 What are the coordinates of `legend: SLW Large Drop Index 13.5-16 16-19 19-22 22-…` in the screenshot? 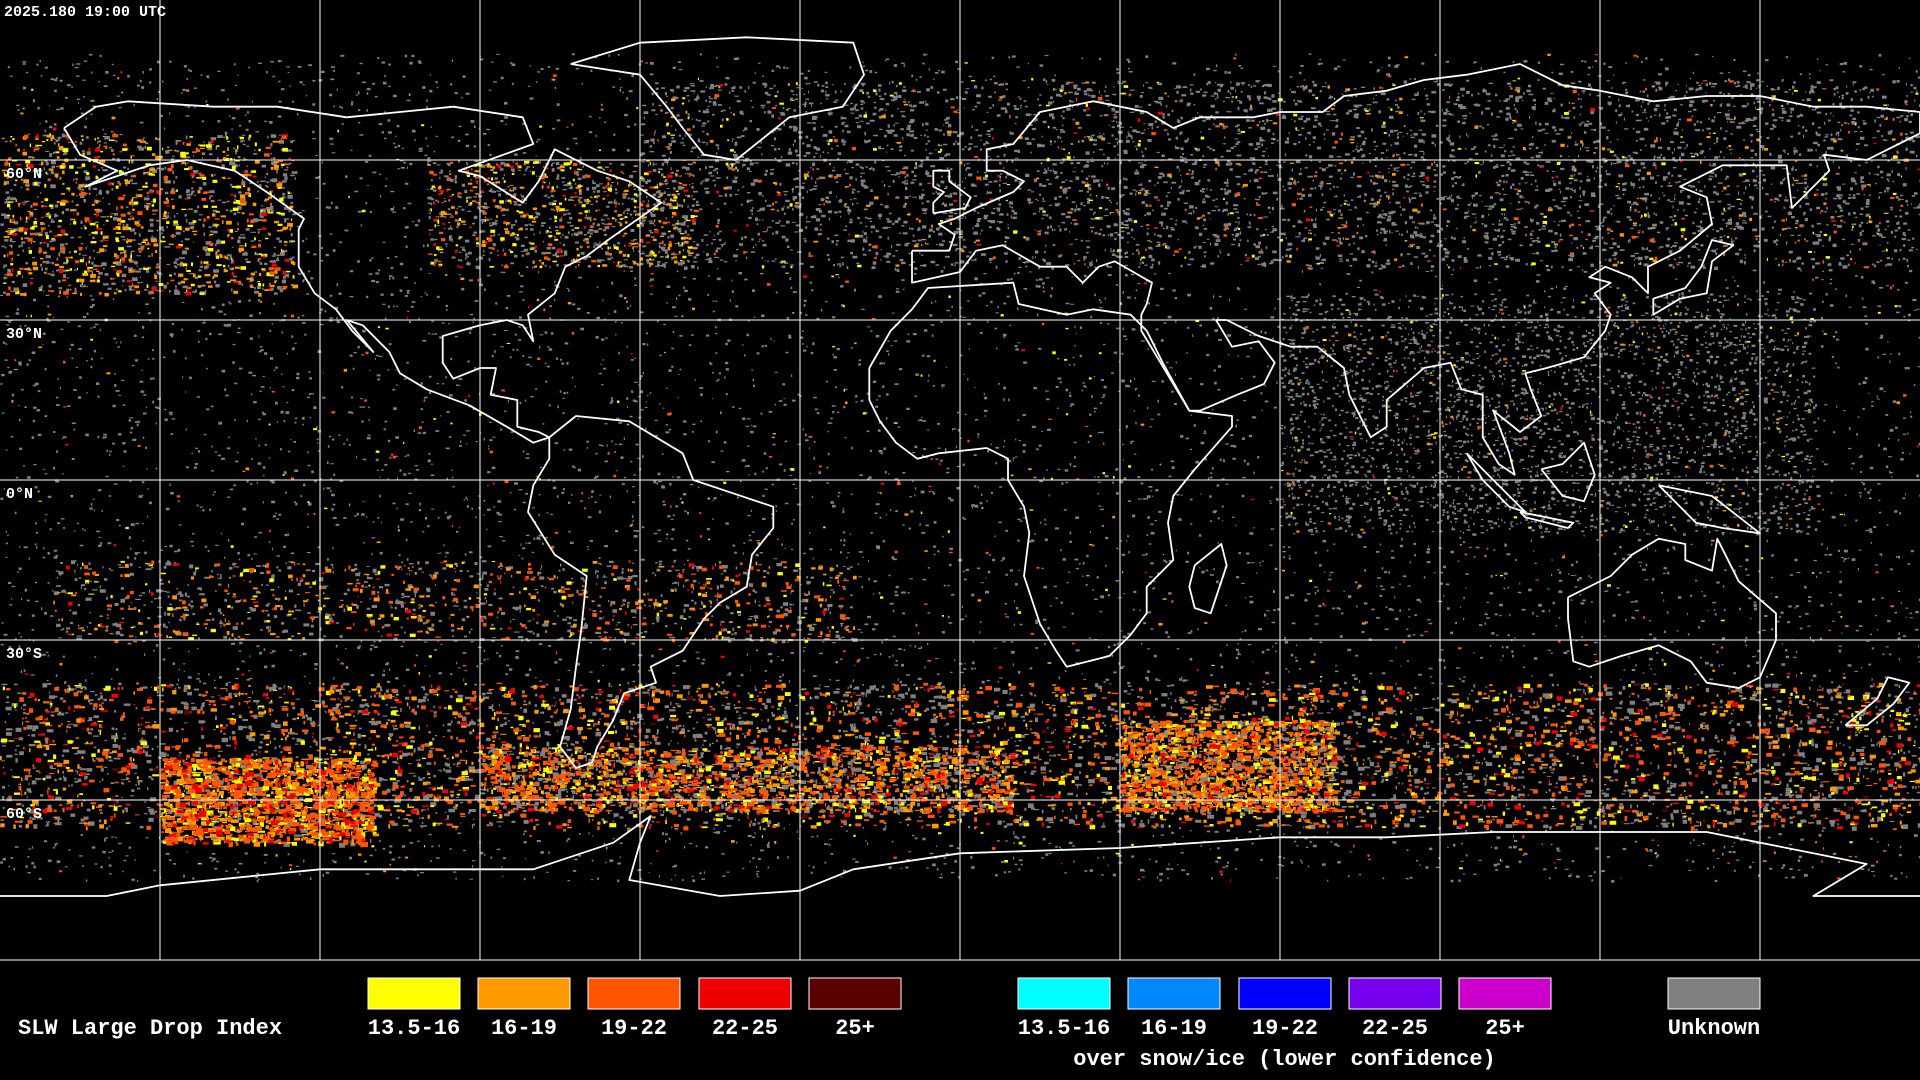 It's located at (889, 1024).